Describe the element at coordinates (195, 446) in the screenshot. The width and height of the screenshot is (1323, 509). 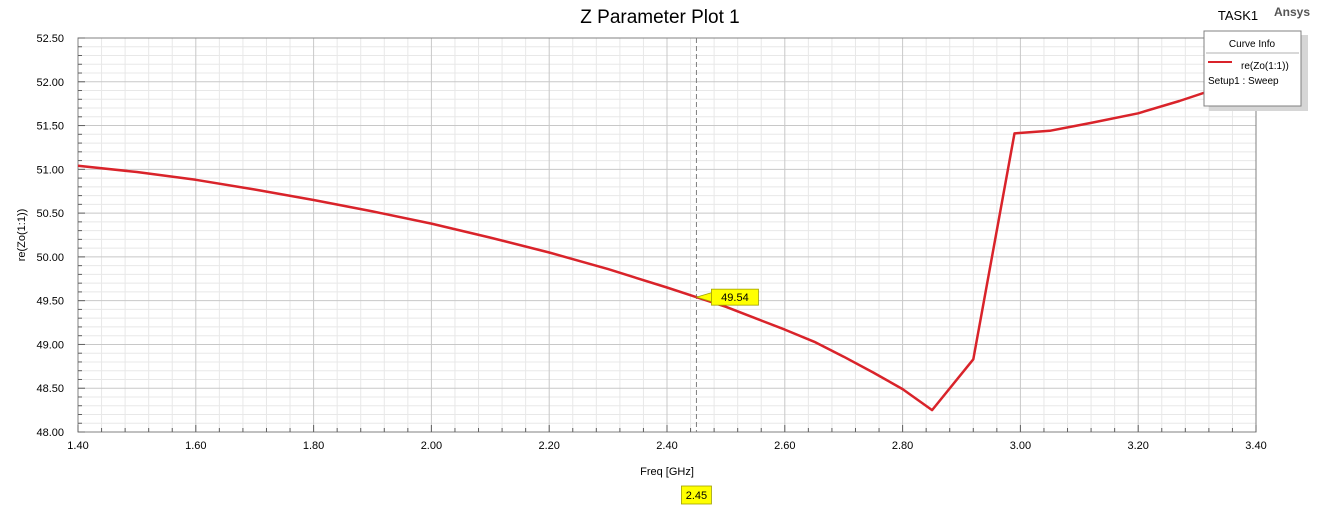
I see `x-tick-label: 1.60` at that location.